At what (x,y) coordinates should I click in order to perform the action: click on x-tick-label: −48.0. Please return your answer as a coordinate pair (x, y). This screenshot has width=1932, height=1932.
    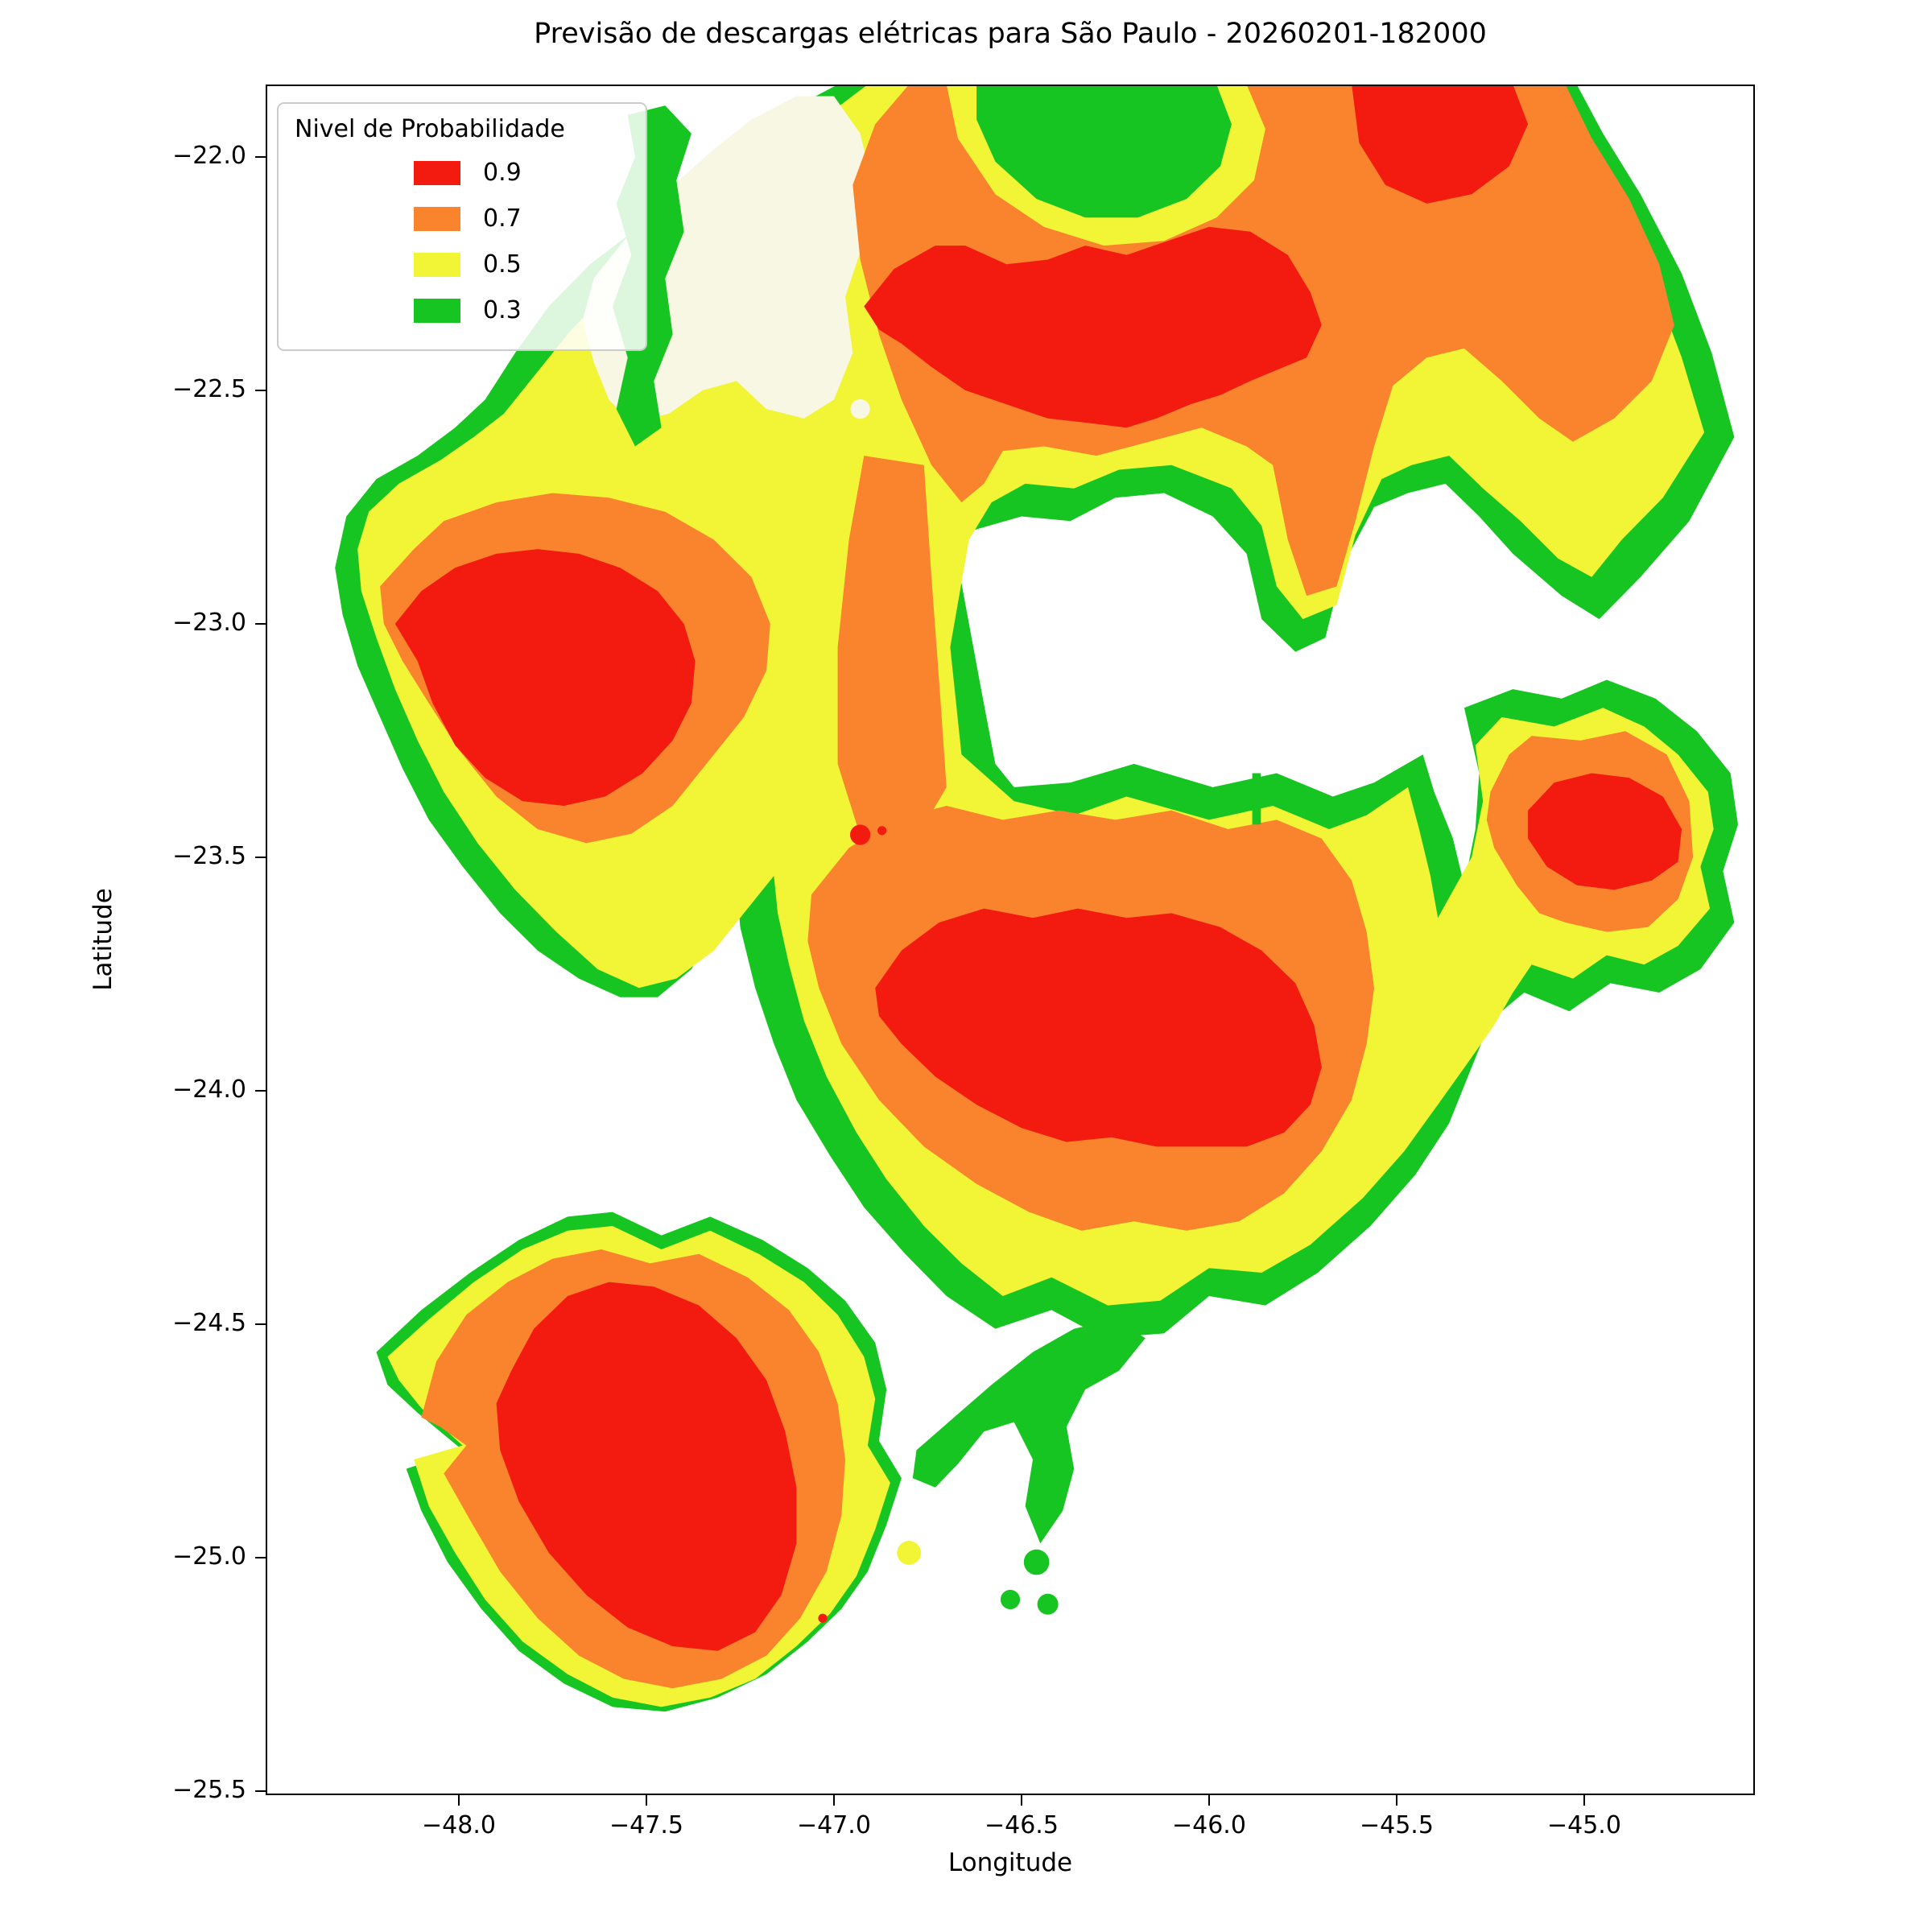
    Looking at the image, I should click on (459, 1825).